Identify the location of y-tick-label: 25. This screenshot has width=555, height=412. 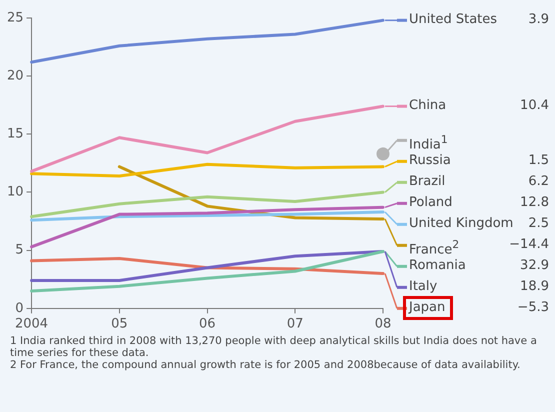
(15, 18).